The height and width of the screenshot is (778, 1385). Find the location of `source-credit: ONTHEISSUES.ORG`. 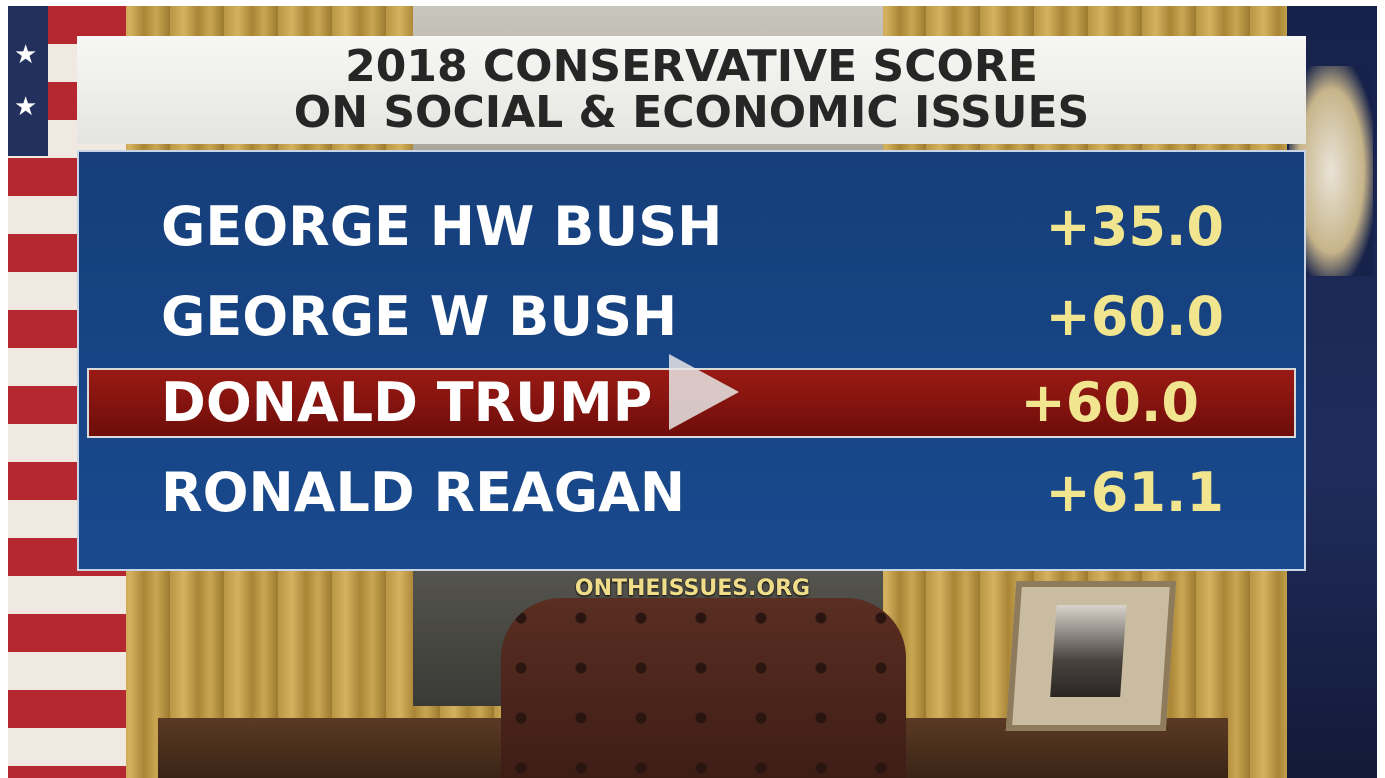

source-credit: ONTHEISSUES.ORG is located at coordinates (692, 588).